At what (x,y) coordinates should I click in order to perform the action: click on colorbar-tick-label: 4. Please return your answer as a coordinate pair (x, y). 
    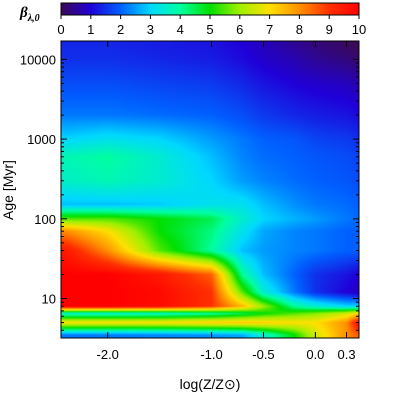
    Looking at the image, I should click on (180, 29).